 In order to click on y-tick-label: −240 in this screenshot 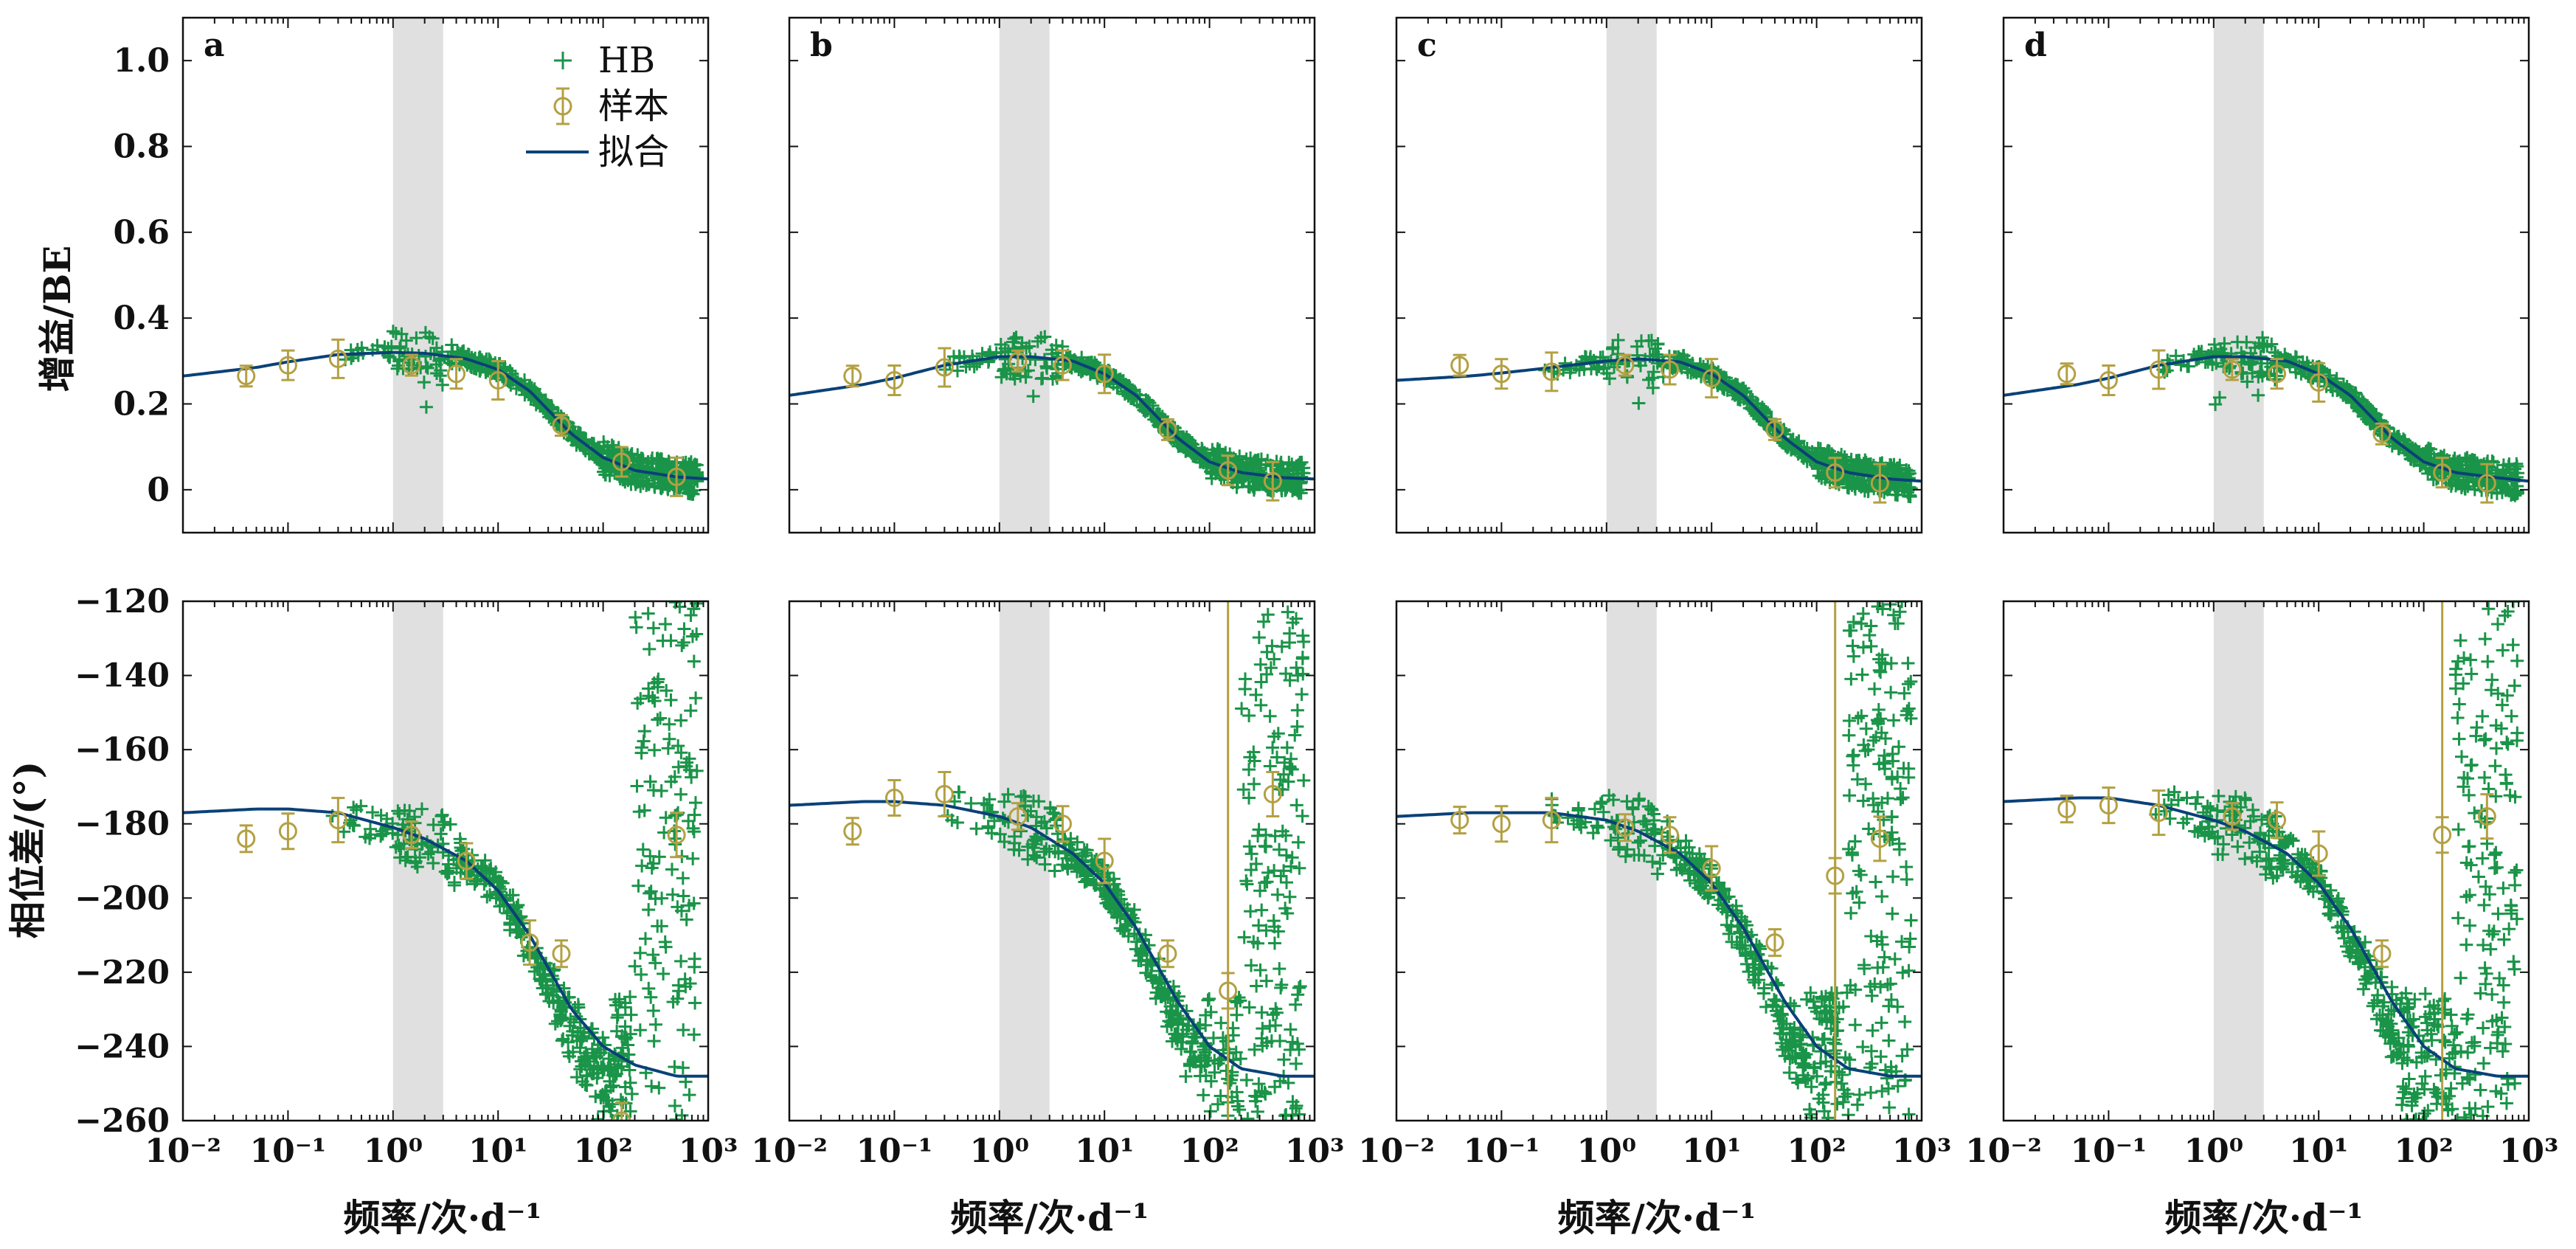, I will do `click(123, 1046)`.